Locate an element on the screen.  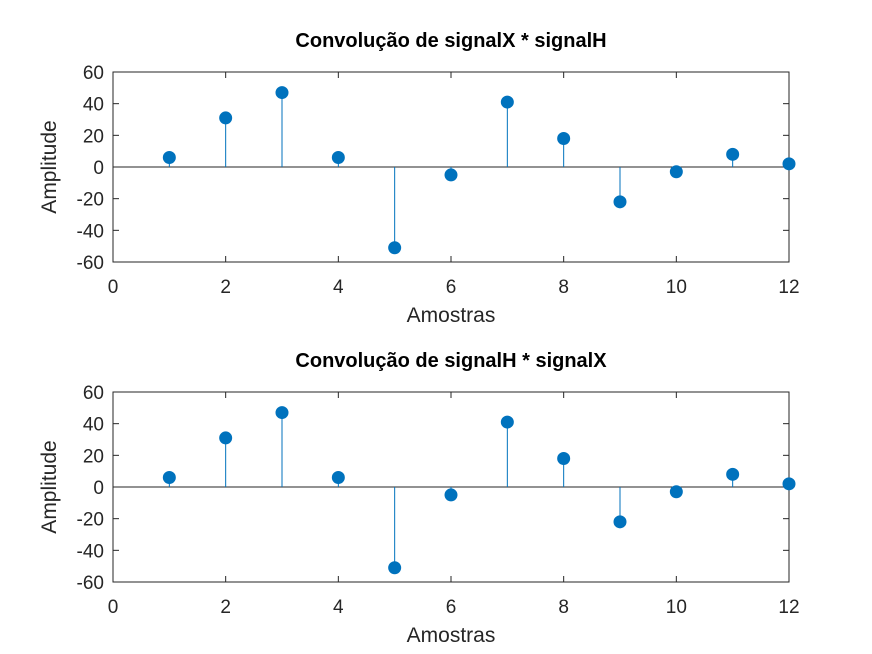
chart-title: Convolução de signalX * signalH is located at coordinates (450, 41).